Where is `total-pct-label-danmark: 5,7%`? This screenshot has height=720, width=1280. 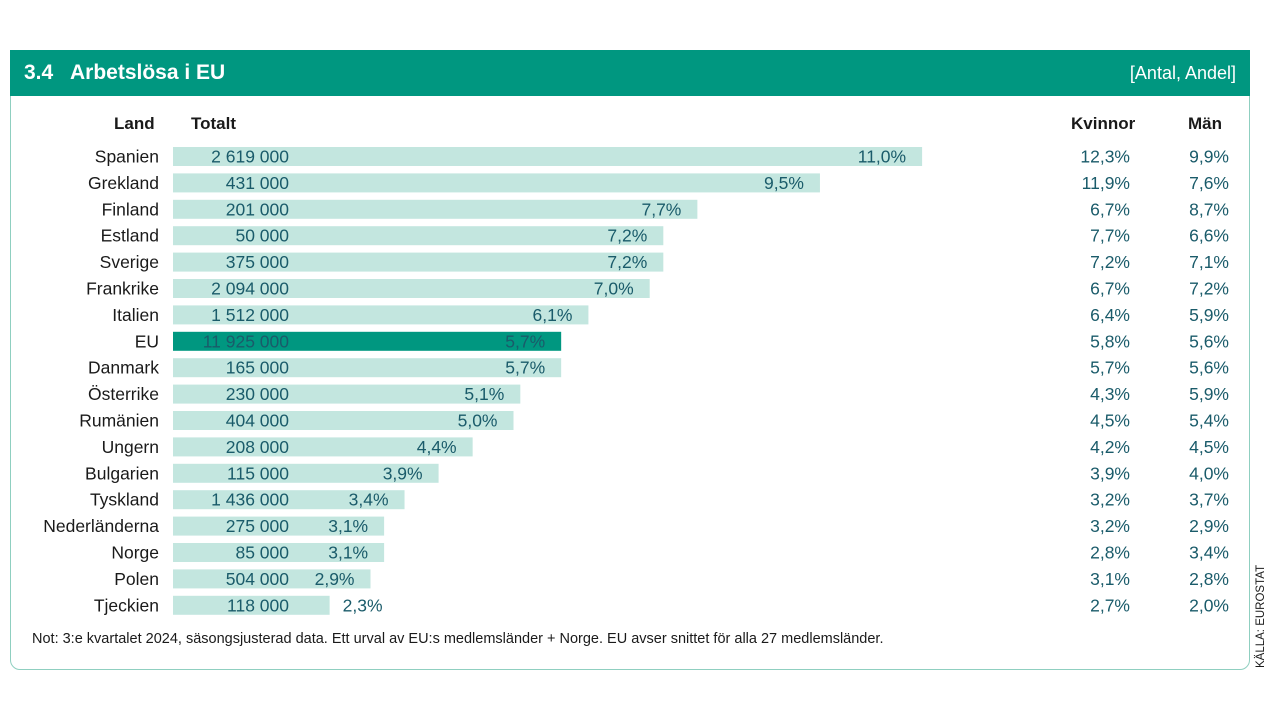 total-pct-label-danmark: 5,7% is located at coordinates (525, 368).